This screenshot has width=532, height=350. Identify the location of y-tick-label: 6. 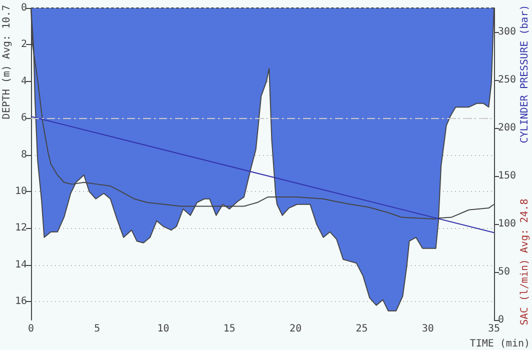
(23, 118).